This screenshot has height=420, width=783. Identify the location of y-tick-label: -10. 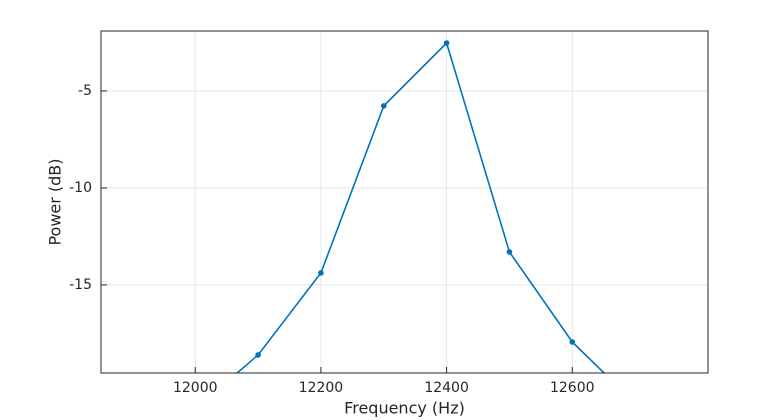
(80, 188).